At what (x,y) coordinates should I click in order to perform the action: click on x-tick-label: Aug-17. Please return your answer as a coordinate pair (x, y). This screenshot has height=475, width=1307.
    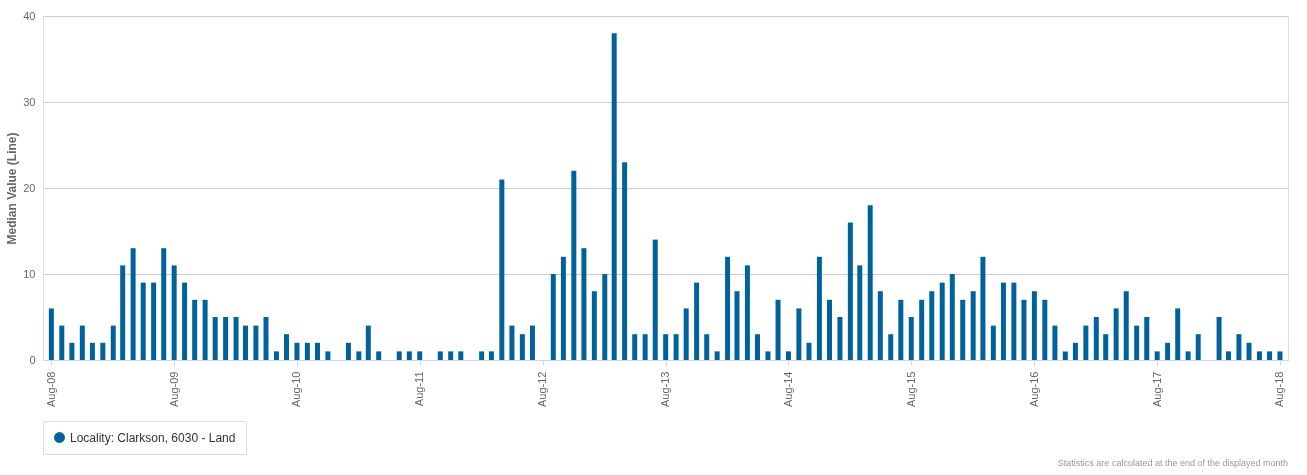
    Looking at the image, I should click on (1156, 389).